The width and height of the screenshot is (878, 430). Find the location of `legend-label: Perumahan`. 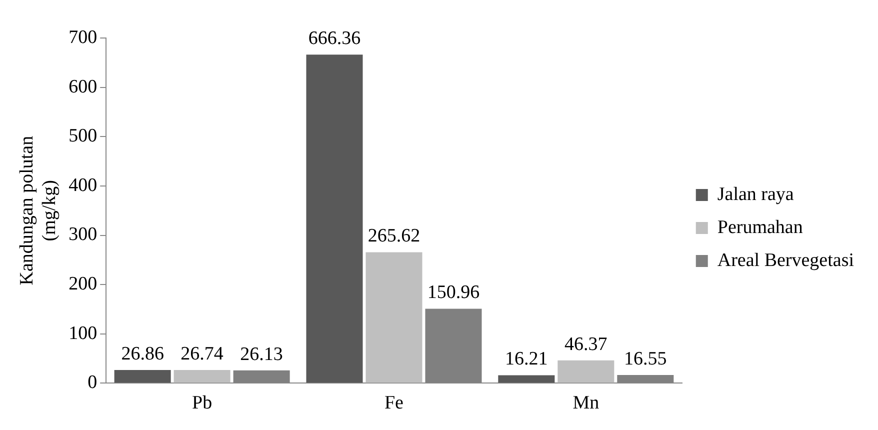

legend-label: Perumahan is located at coordinates (760, 227).